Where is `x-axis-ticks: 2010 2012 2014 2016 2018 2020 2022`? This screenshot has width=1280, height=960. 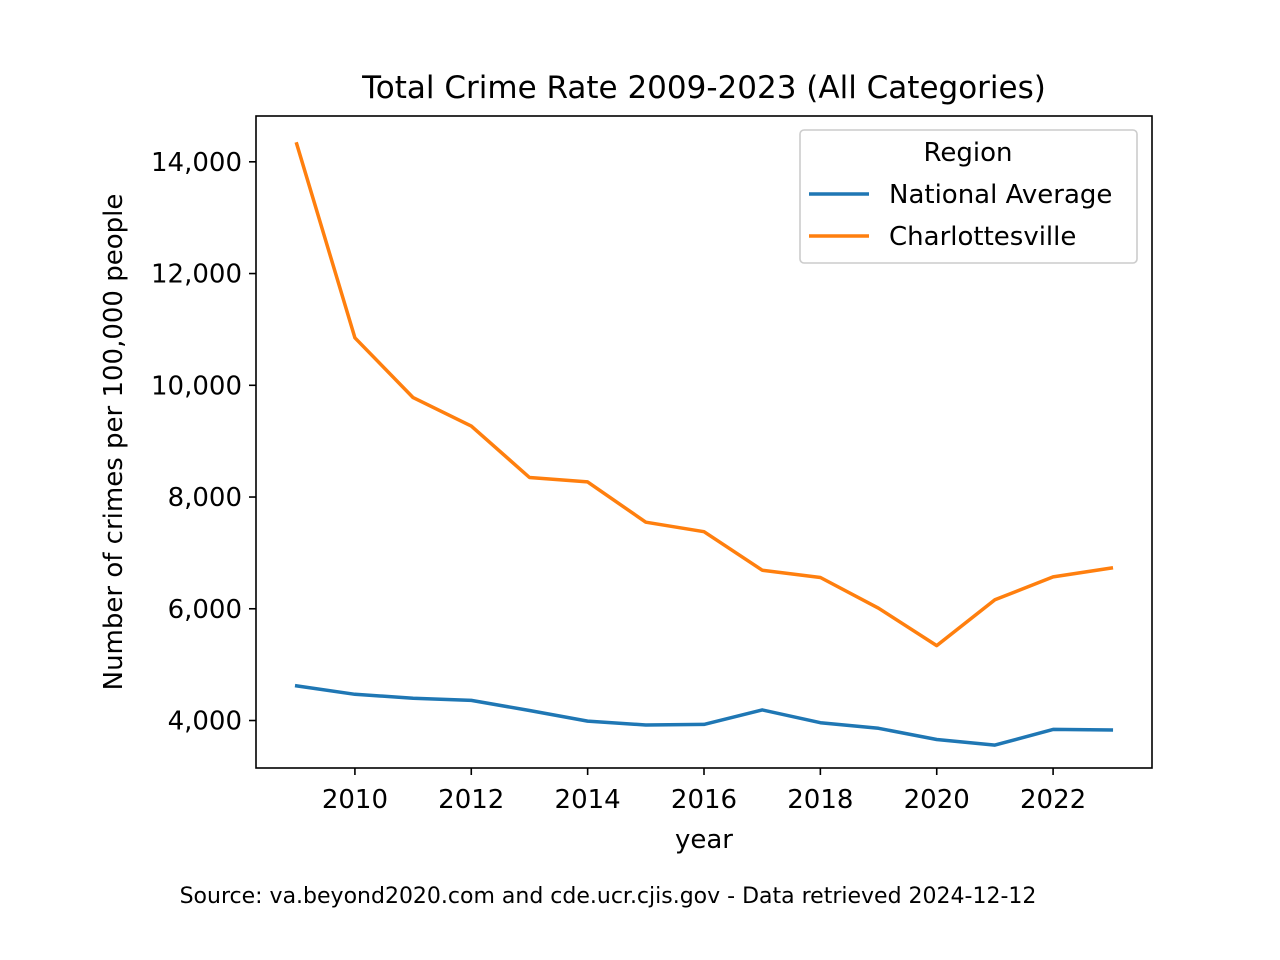
x-axis-ticks: 2010 2012 2014 2016 2018 2020 2022 is located at coordinates (704, 791).